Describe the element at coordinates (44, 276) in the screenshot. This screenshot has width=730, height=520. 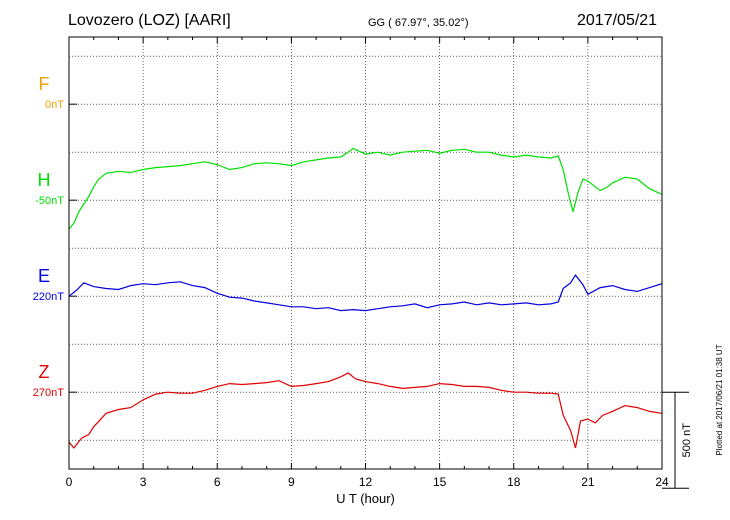
I see `component-letter-e: E` at that location.